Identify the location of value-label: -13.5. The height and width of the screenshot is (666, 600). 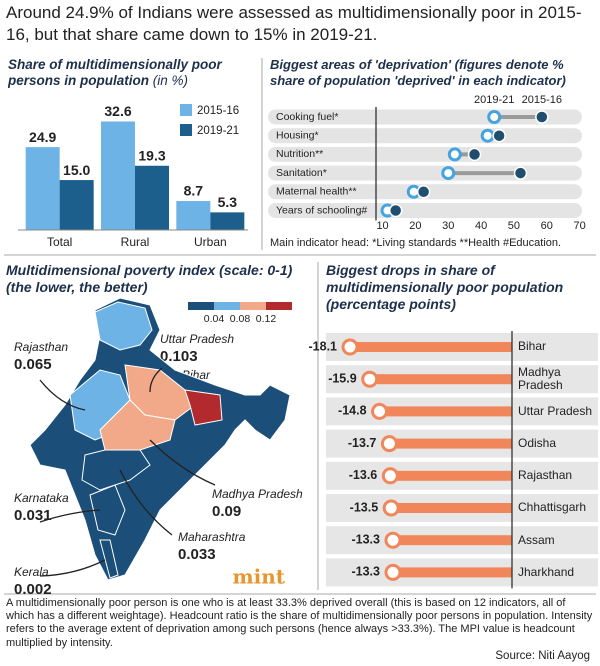
(364, 507).